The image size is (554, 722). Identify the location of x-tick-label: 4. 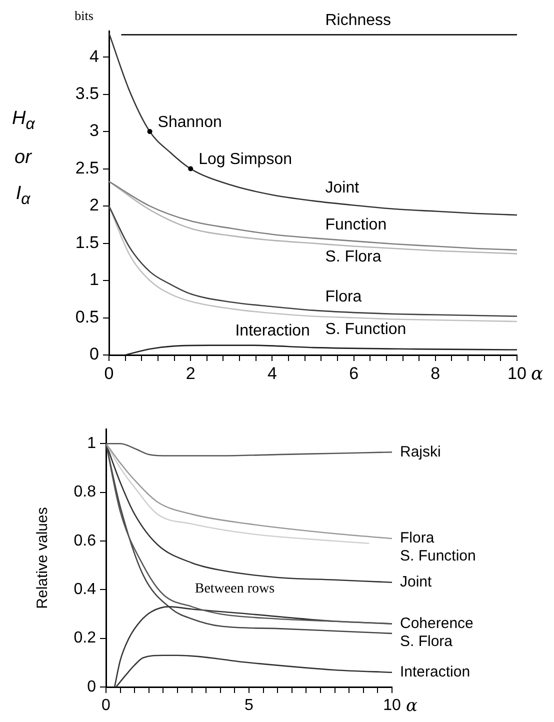
(272, 373).